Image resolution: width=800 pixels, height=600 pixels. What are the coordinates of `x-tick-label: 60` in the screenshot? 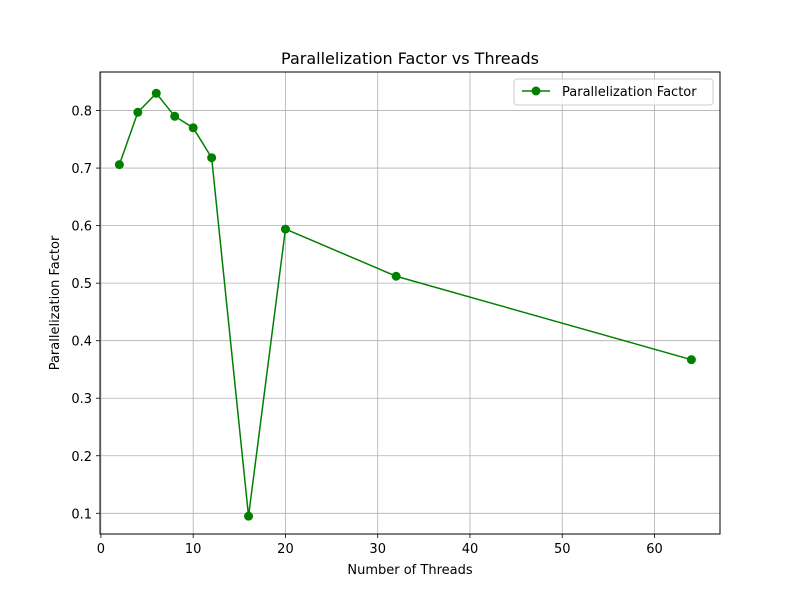 It's located at (654, 549).